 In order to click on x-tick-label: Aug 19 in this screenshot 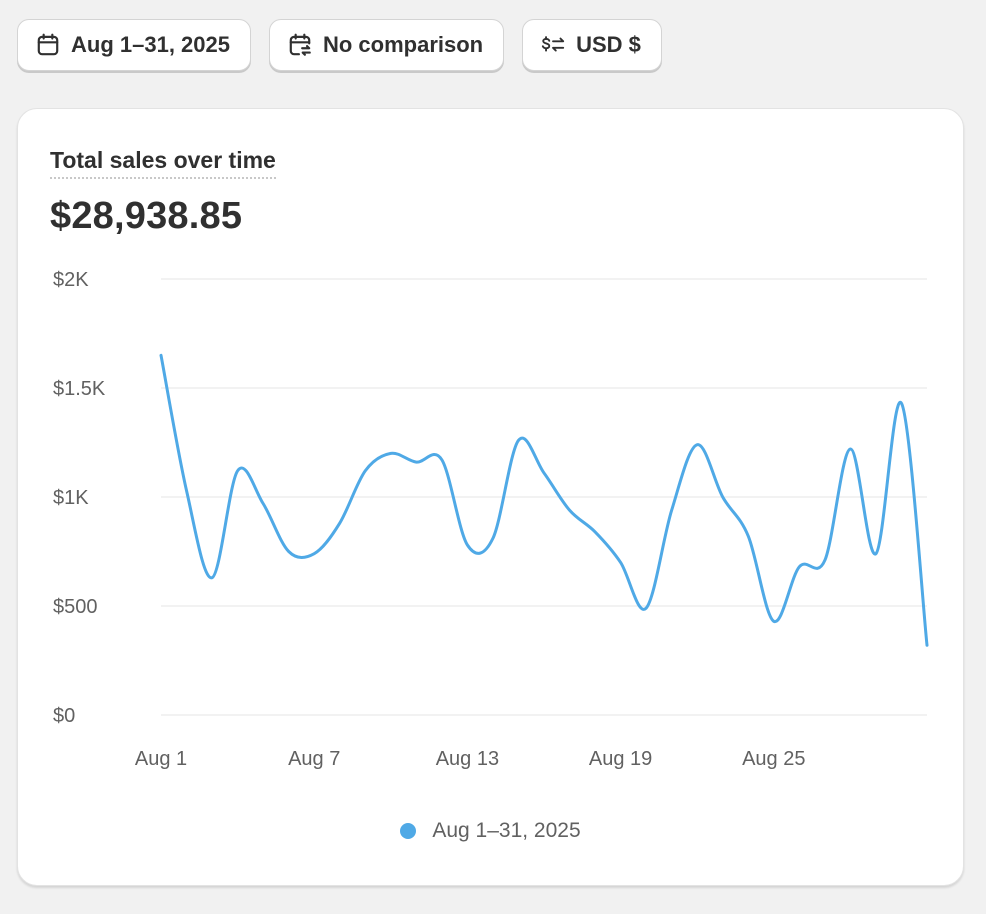, I will do `click(620, 759)`.